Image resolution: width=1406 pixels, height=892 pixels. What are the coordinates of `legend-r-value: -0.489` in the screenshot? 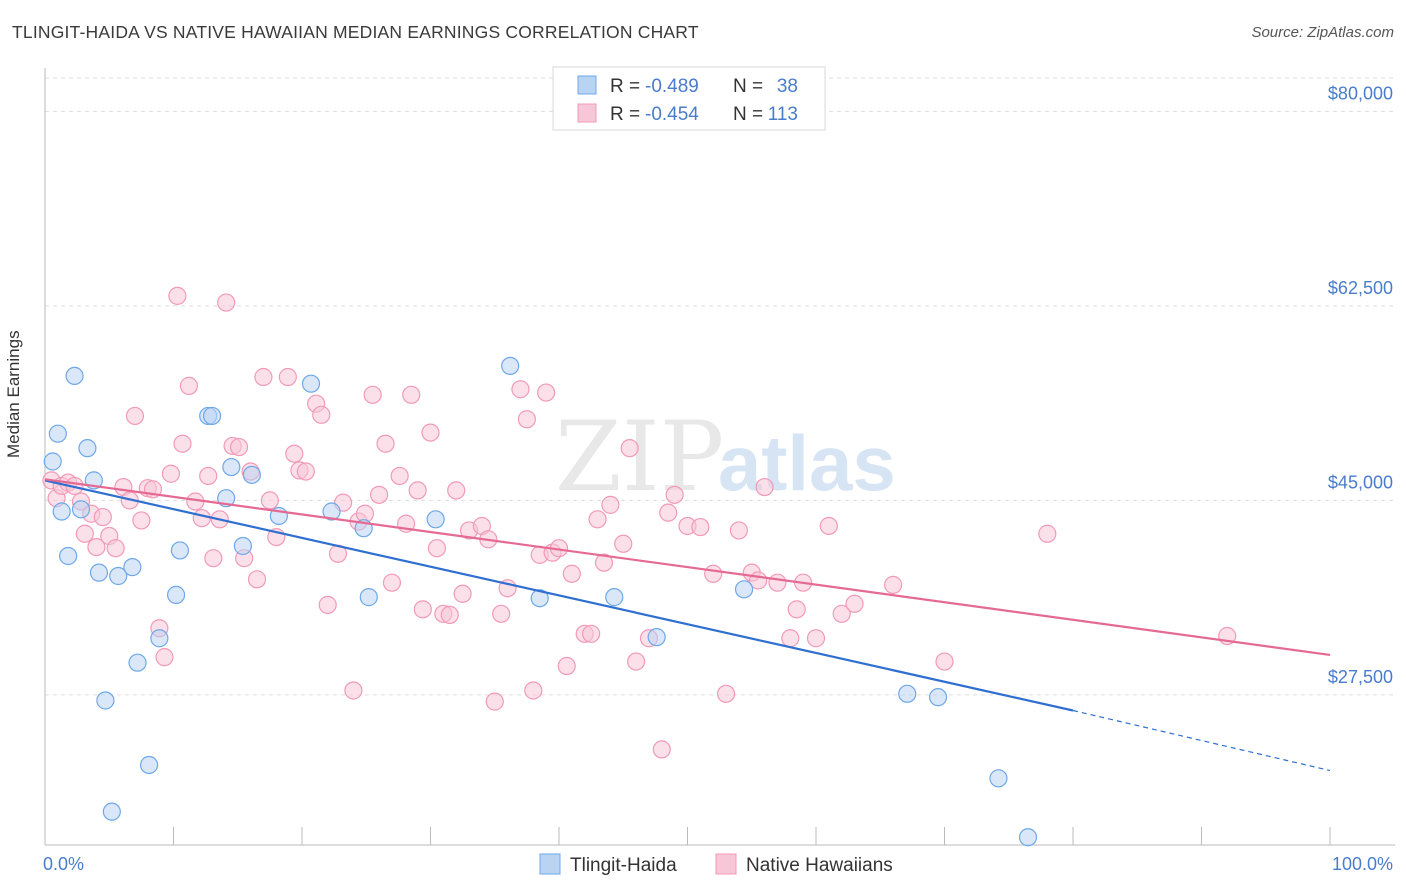 It's located at (672, 86).